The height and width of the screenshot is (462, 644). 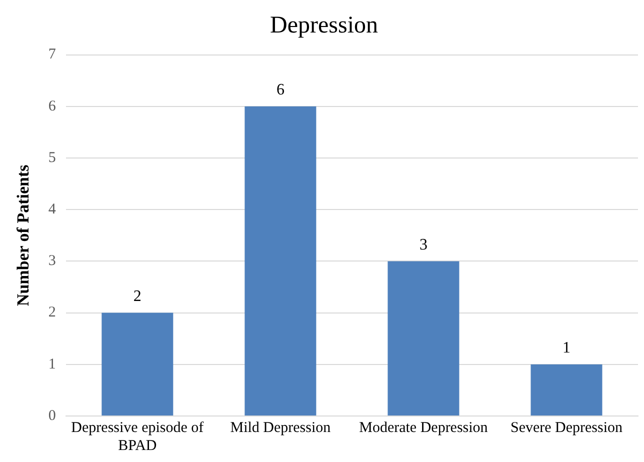 I want to click on y-tick-label: 5, so click(x=52, y=158).